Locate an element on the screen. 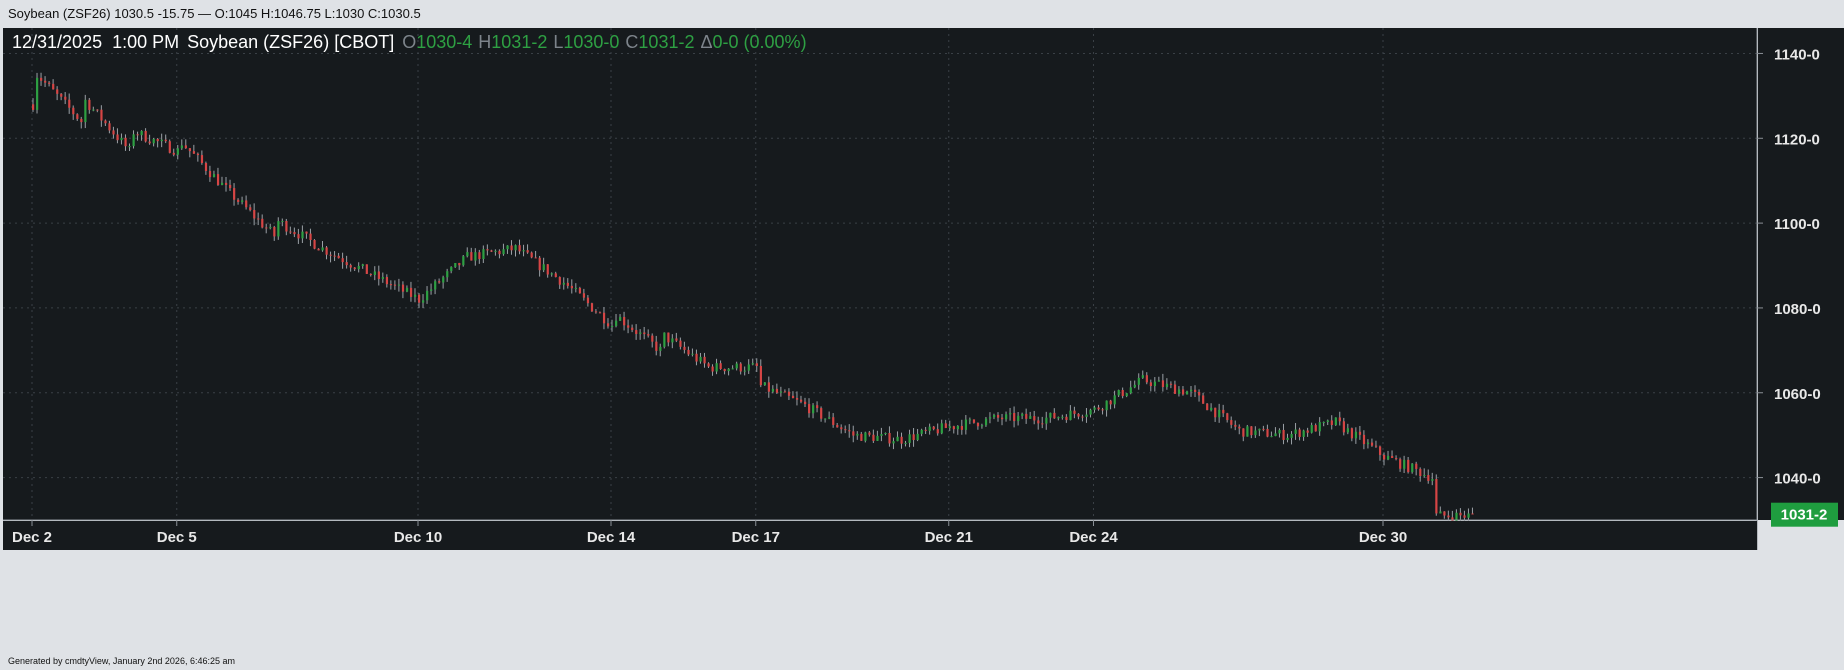  last-price-label: 1031-2 is located at coordinates (1804, 515).